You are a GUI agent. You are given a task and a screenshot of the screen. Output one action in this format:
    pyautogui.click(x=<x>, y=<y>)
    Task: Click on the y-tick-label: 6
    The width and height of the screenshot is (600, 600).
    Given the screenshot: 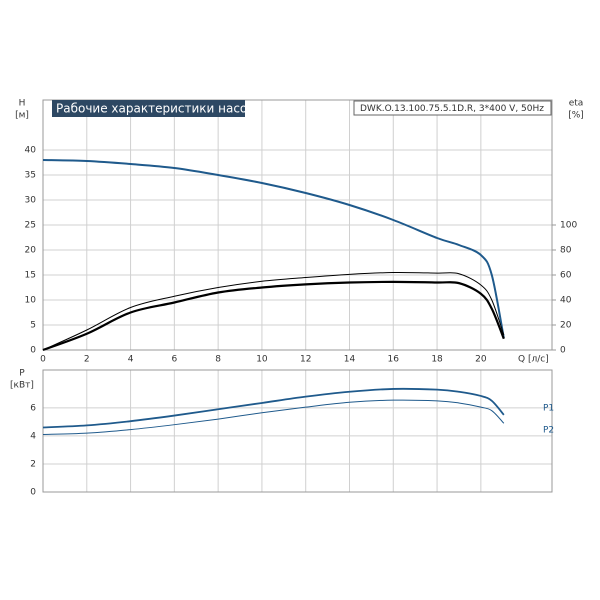 What is the action you would take?
    pyautogui.click(x=33, y=408)
    